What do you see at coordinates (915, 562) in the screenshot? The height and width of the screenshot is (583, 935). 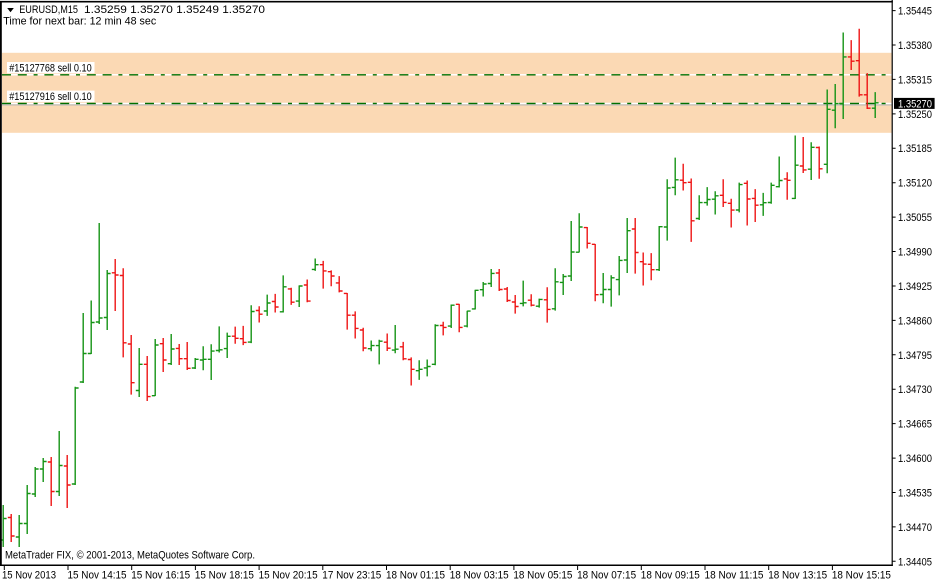 I see `svg-text: 1.34405` at bounding box center [915, 562].